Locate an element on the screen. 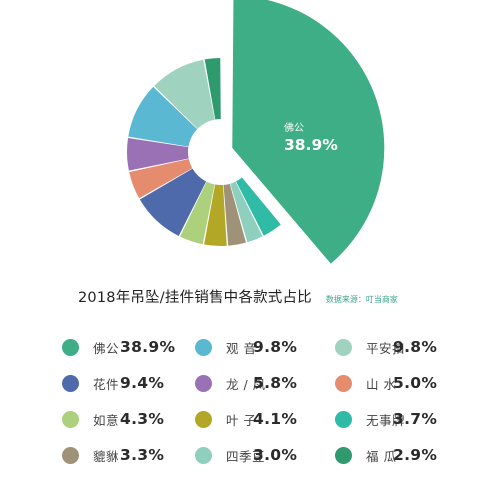  legend-item: 叶 子 4.1% is located at coordinates (265, 419).